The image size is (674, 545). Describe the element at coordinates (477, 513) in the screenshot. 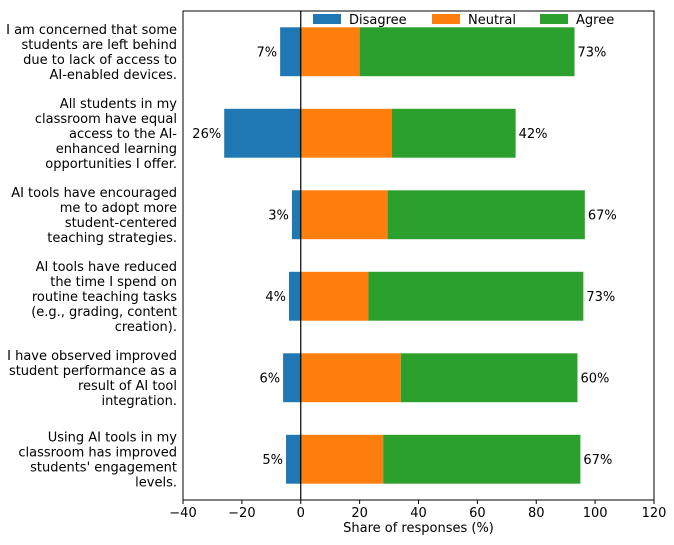

I see `x-tick-label: 60` at that location.